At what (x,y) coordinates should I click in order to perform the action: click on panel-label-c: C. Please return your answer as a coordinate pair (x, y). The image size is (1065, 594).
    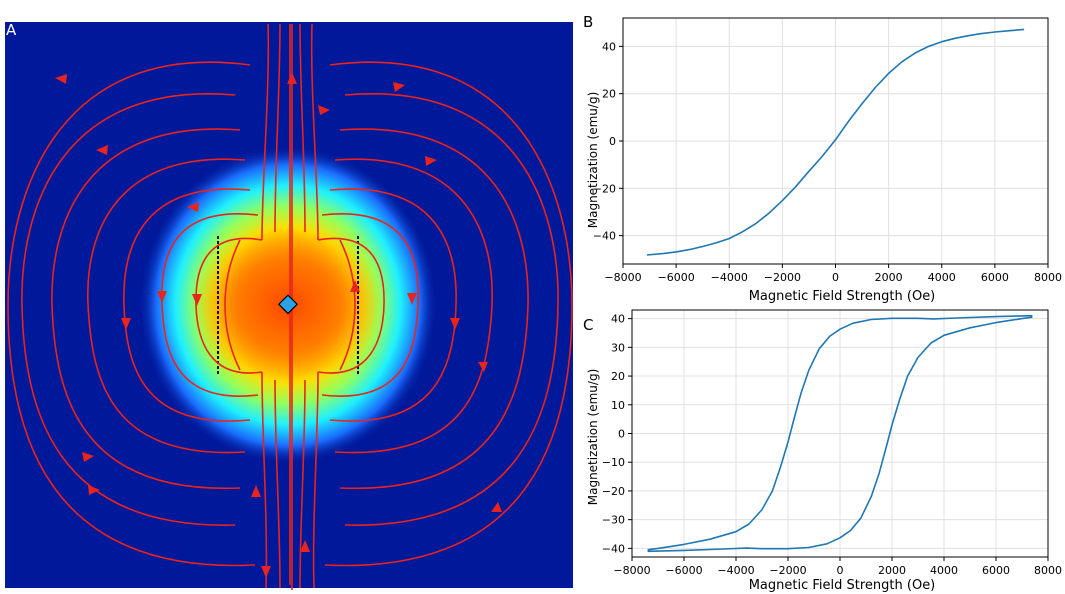
    Looking at the image, I should click on (588, 325).